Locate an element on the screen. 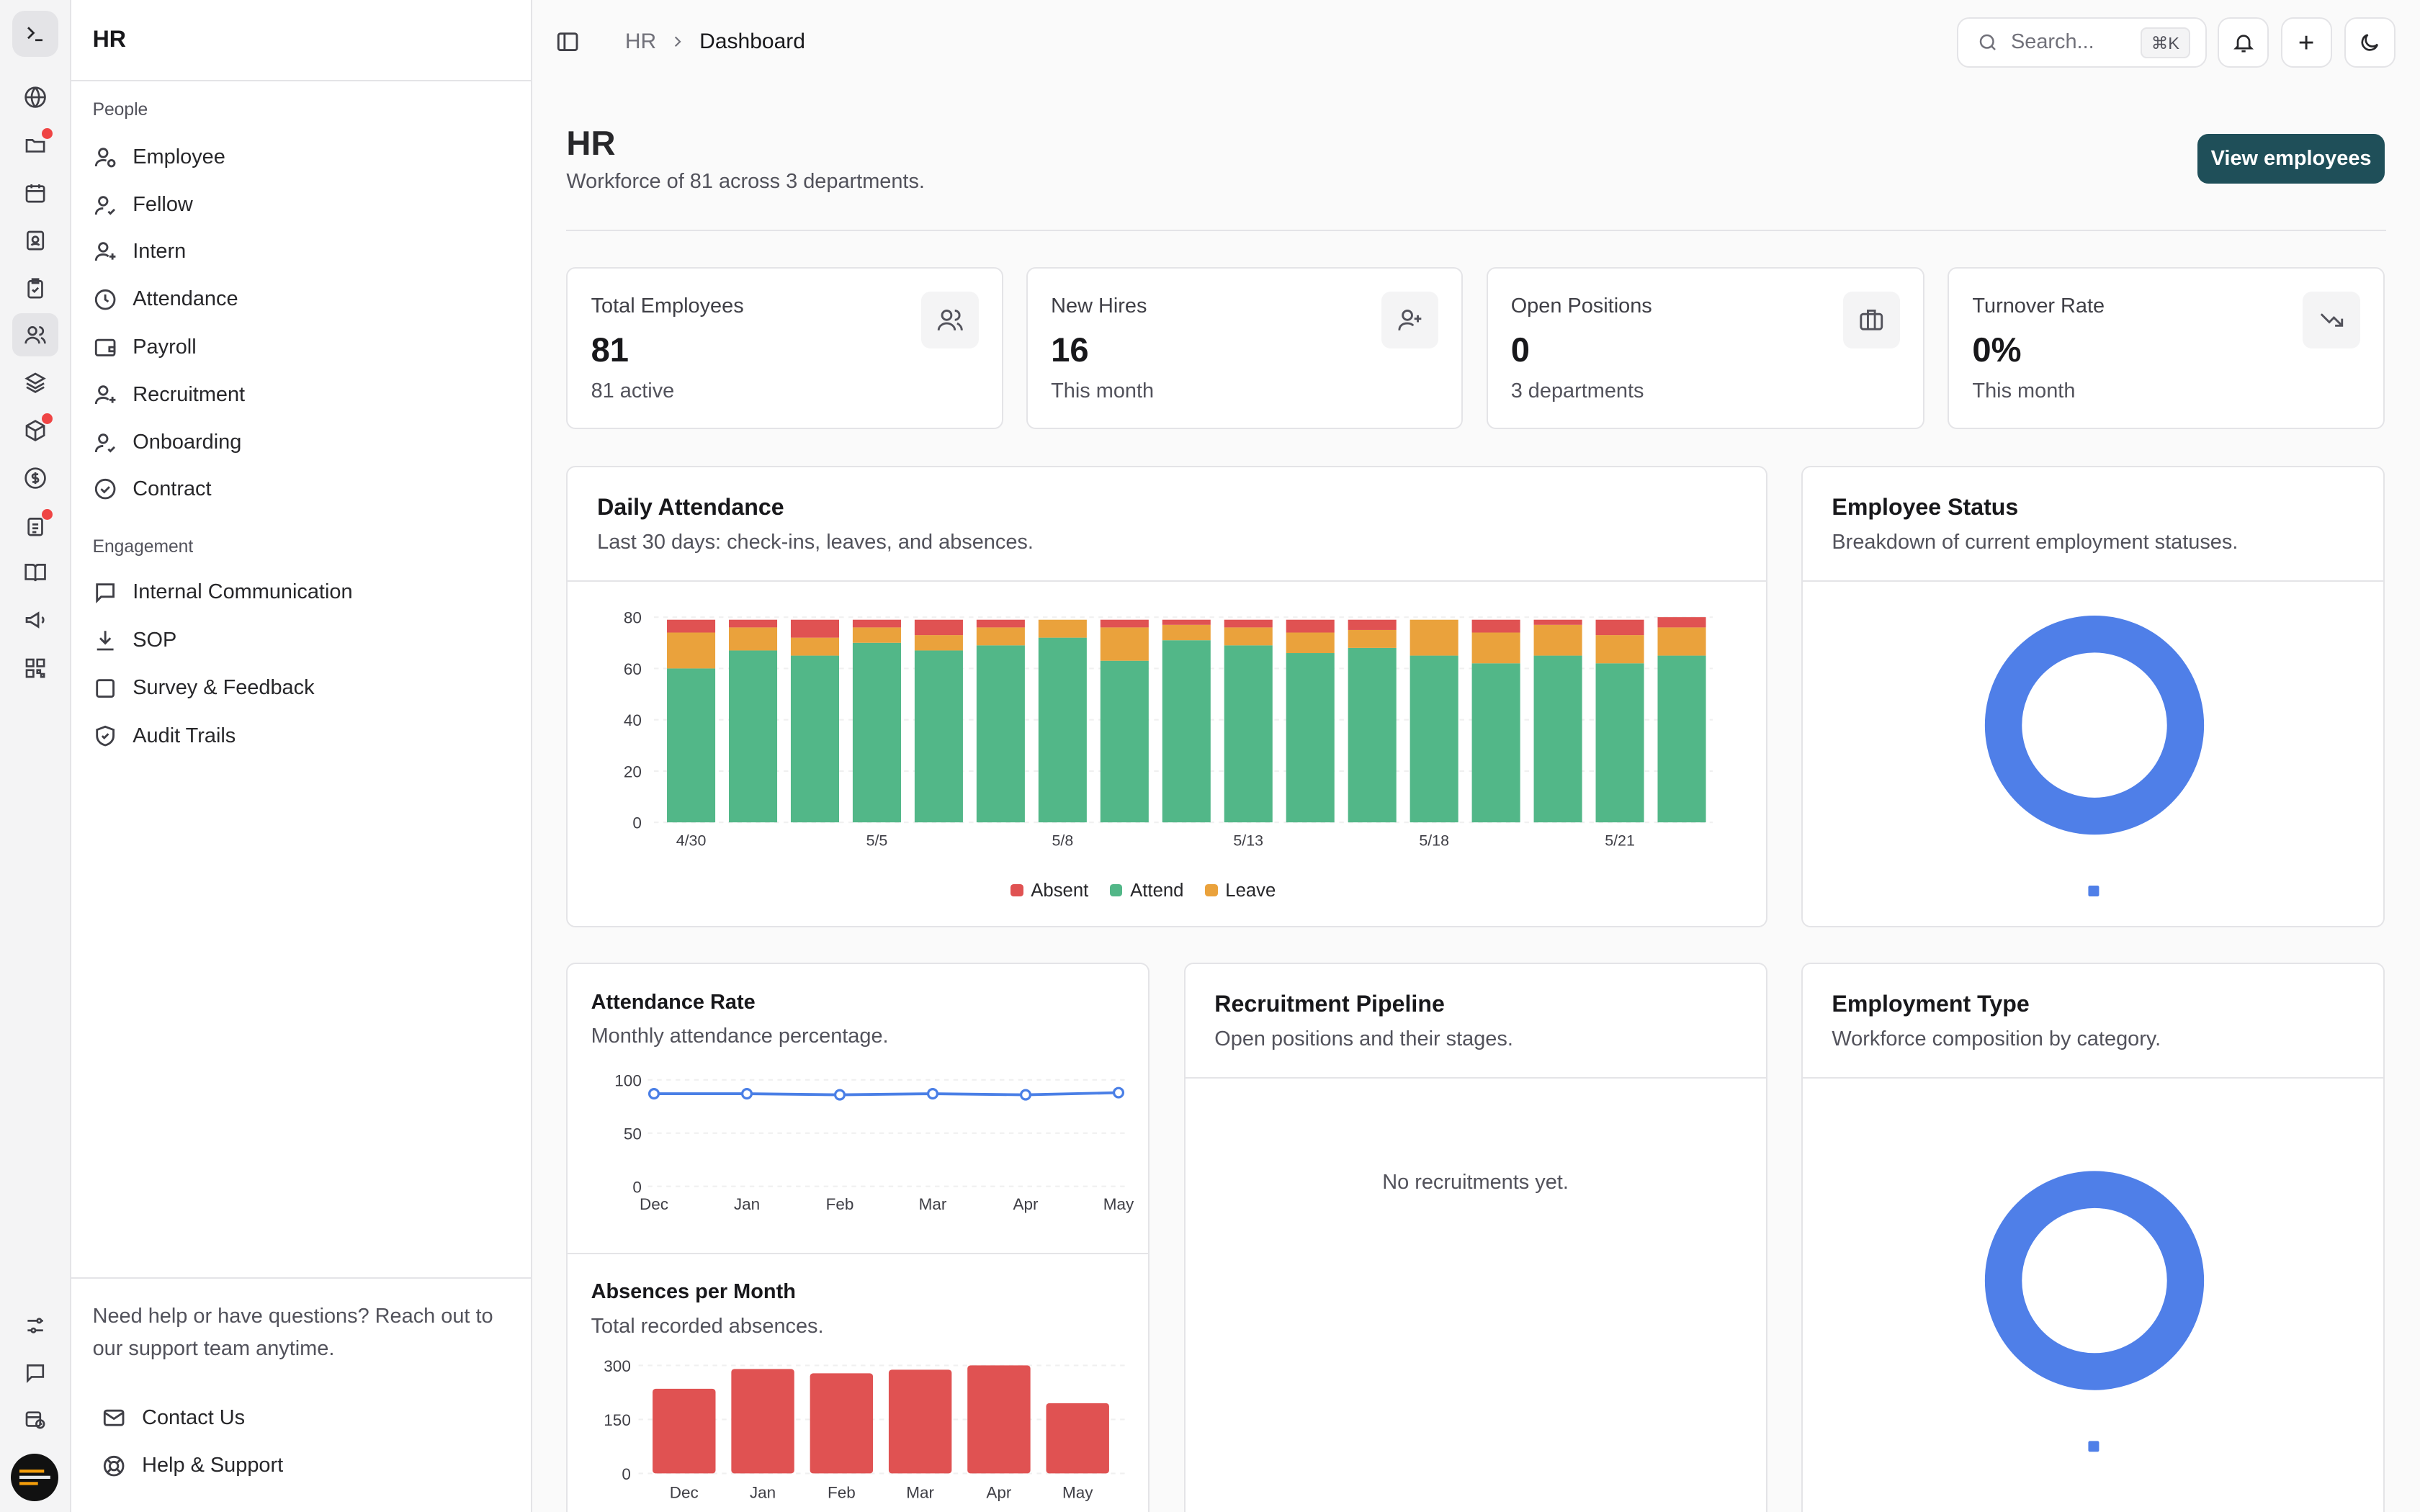 This screenshot has height=1512, width=2420. y-tick-label: 0 is located at coordinates (627, 1474).